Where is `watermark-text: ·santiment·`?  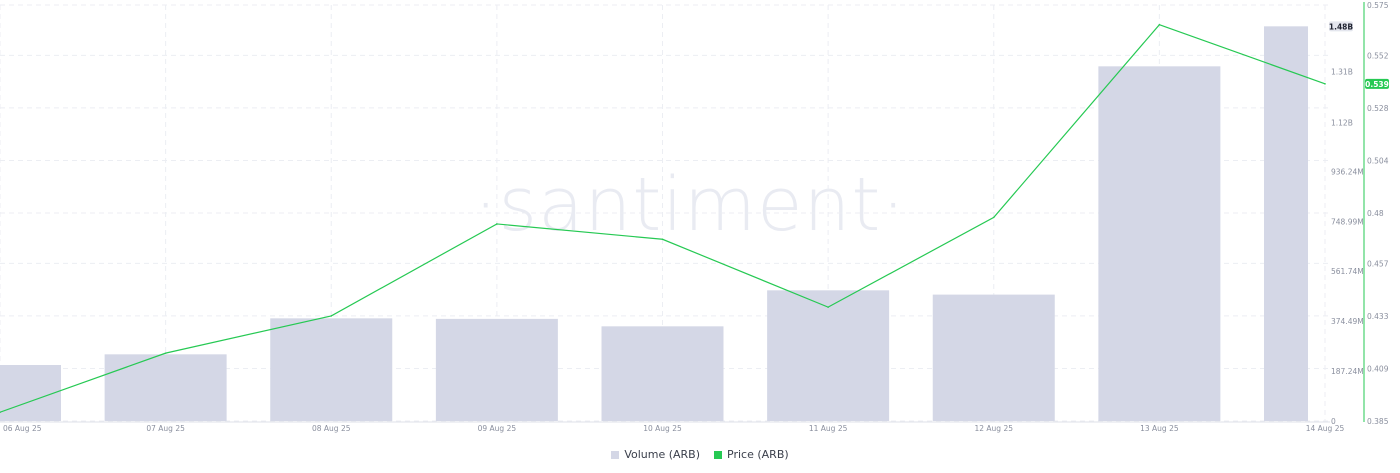 watermark-text: ·santiment· is located at coordinates (690, 205).